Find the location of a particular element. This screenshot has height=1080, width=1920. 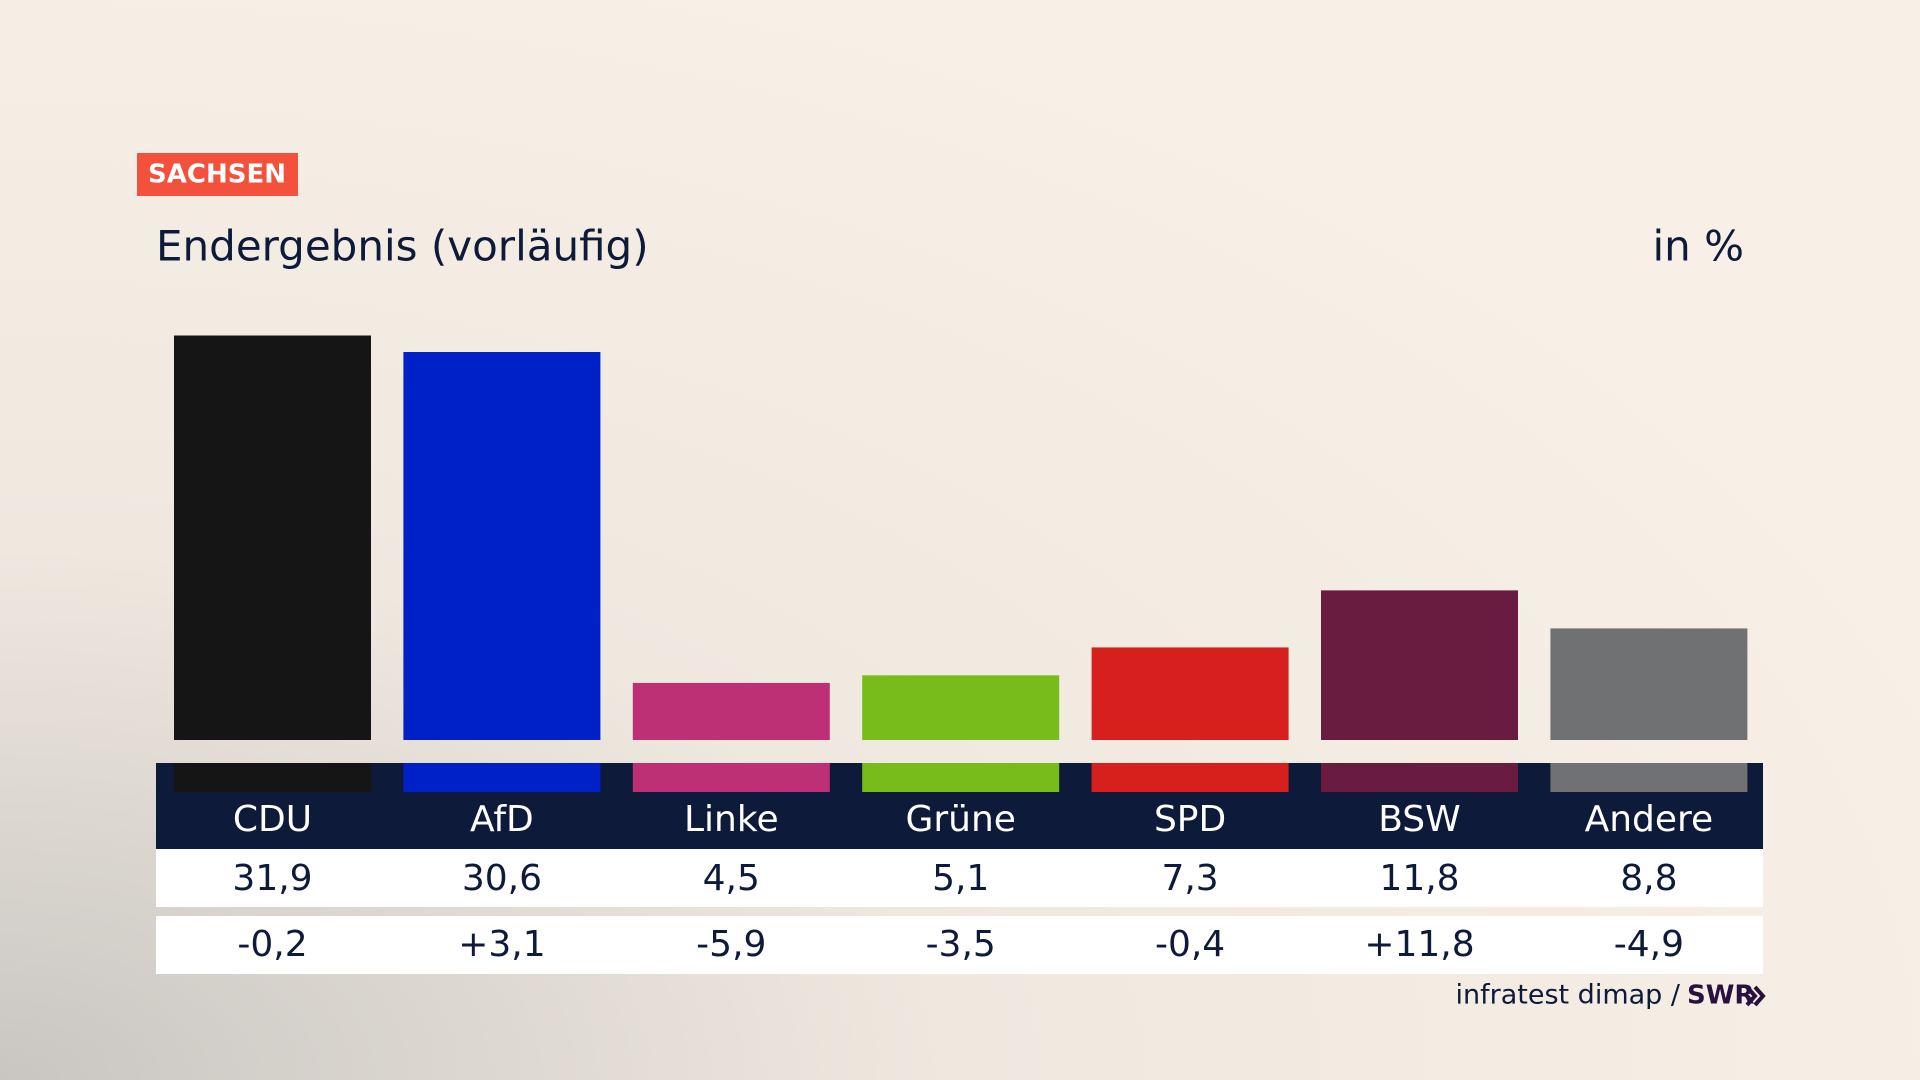

changes-row is located at coordinates (959, 945).